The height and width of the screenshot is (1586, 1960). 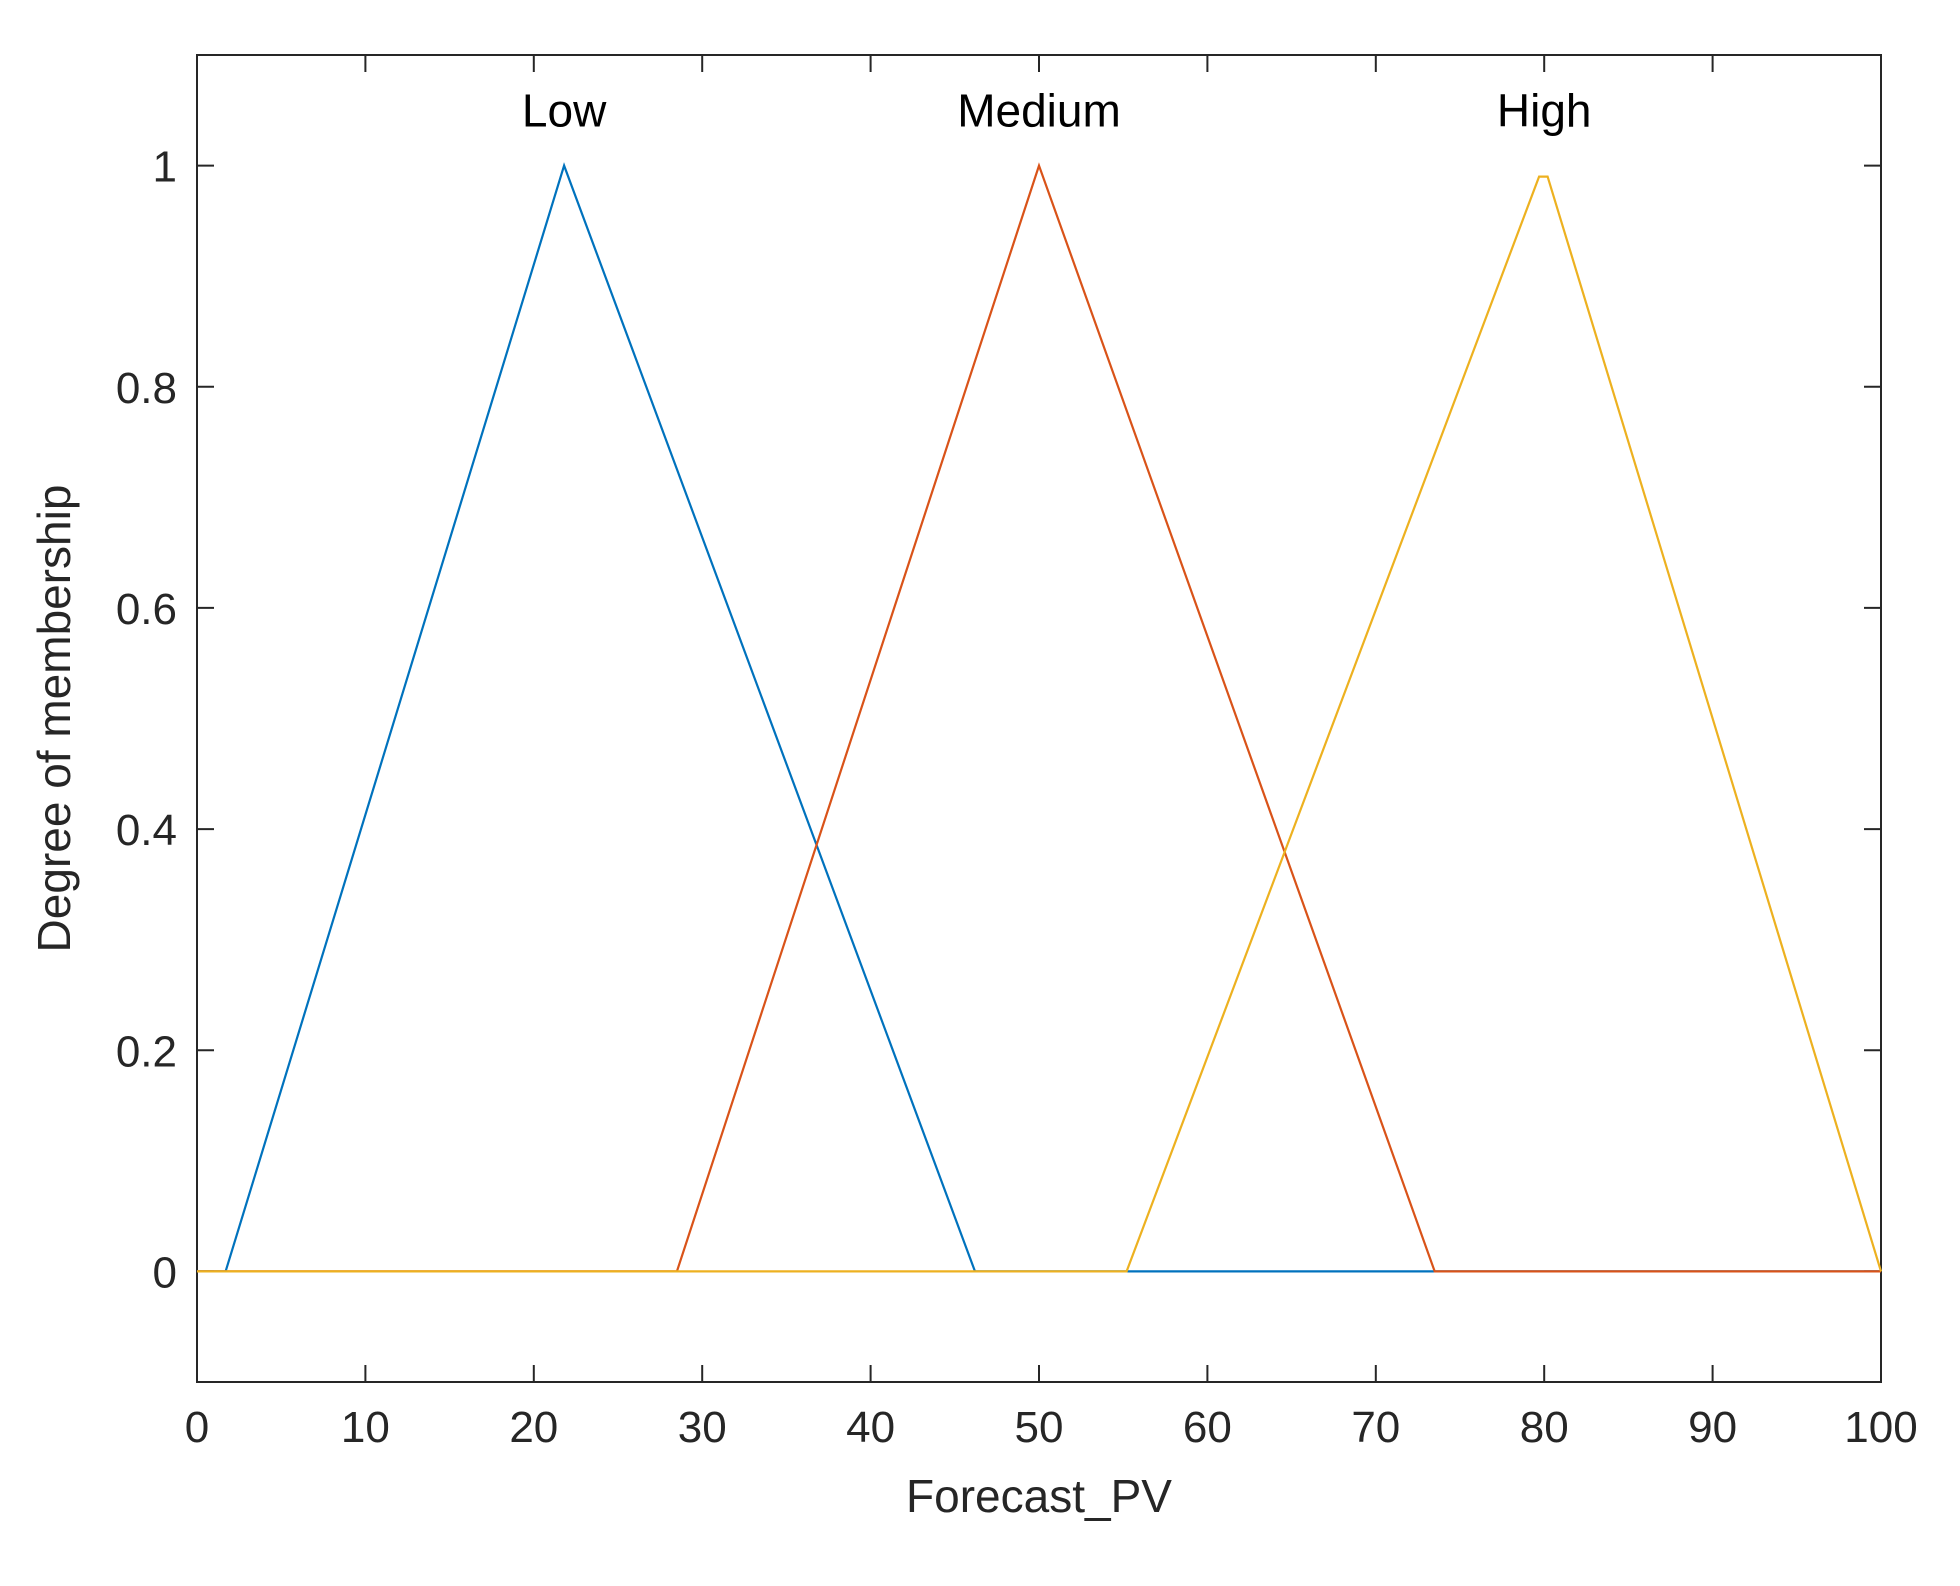 I want to click on membership-labels: Low Medium High, so click(x=1057, y=110).